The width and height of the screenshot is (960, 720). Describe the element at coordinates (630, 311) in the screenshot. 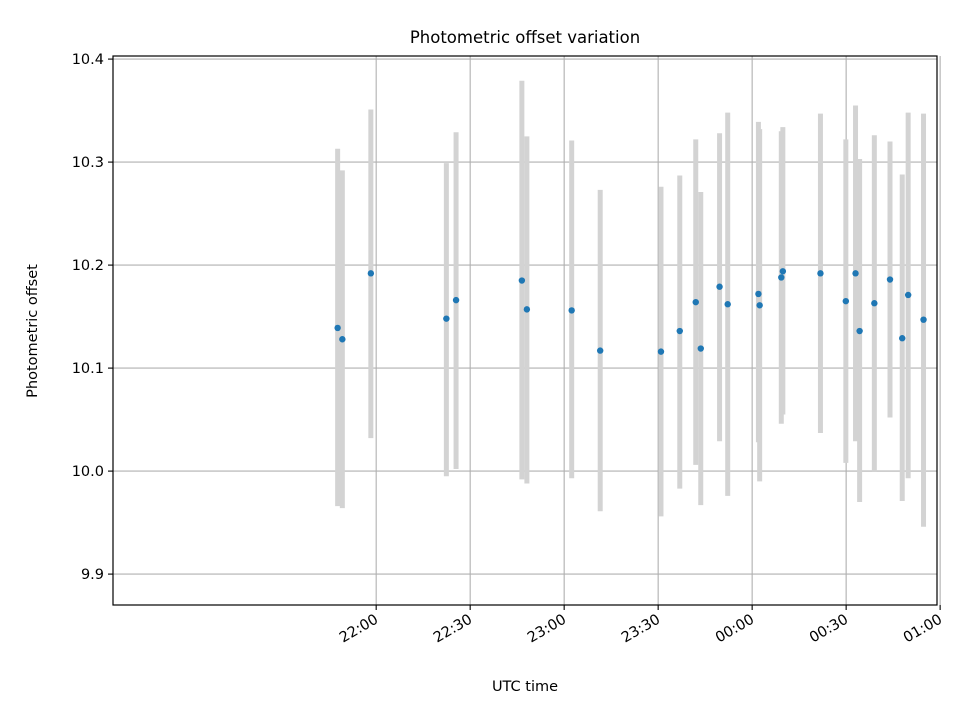

I see `data-points` at that location.